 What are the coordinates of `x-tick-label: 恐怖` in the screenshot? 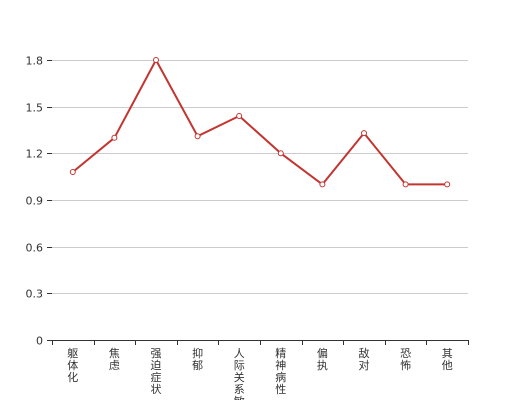 It's located at (405, 359).